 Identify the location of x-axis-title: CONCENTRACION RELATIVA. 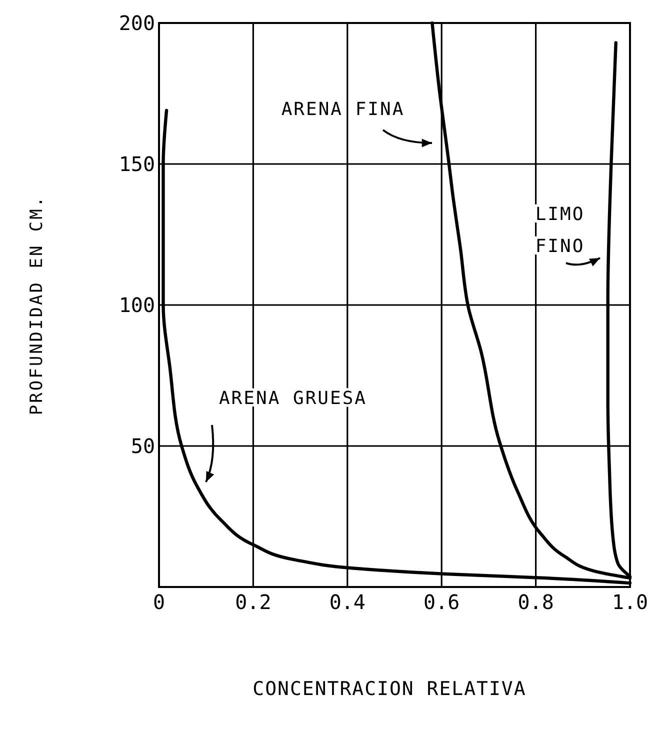
(389, 689).